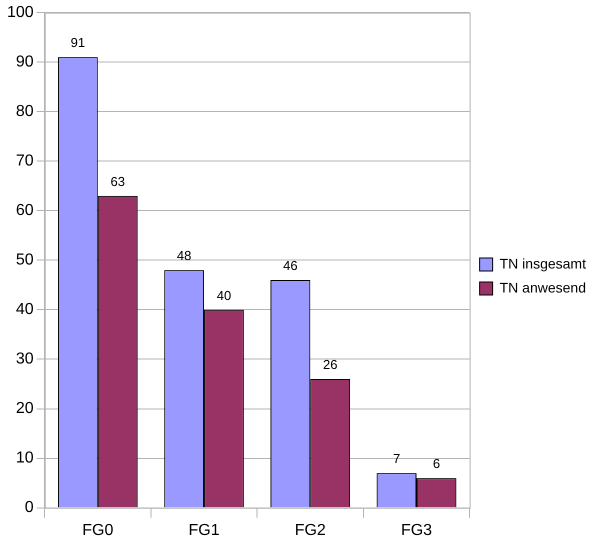 The image size is (606, 547). I want to click on y-tick-label: 50, so click(25, 260).